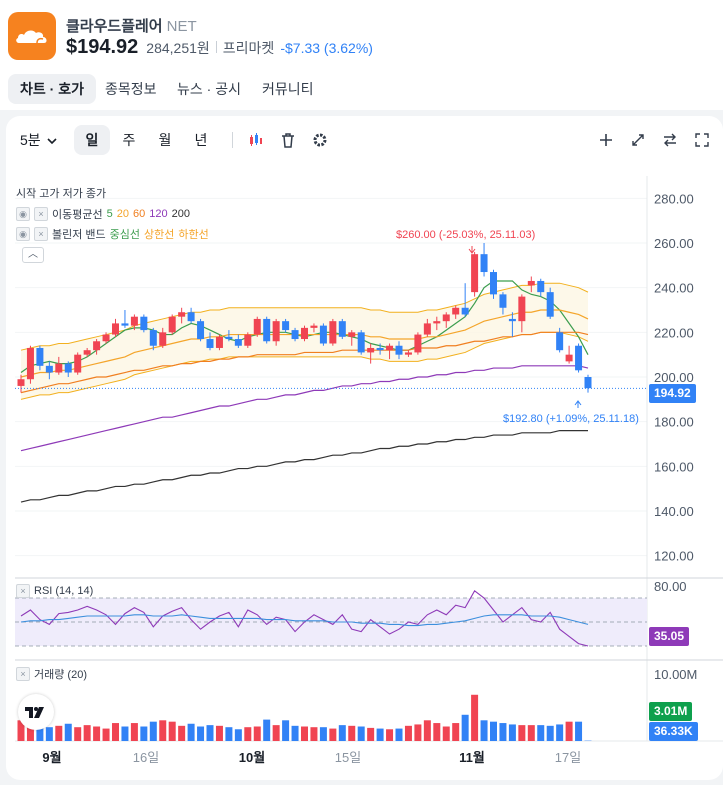  What do you see at coordinates (606, 140) in the screenshot?
I see `plus-icon` at bounding box center [606, 140].